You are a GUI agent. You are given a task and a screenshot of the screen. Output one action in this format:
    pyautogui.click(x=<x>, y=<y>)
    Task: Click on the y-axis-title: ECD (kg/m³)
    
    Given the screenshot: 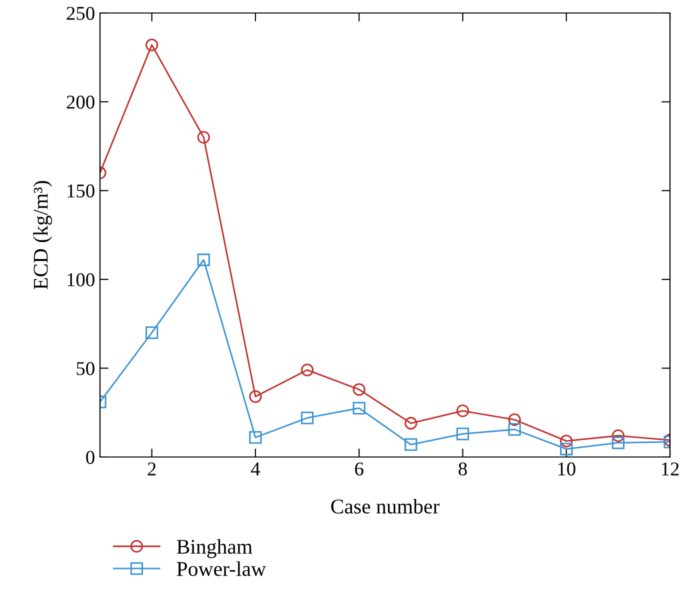 What is the action you would take?
    pyautogui.click(x=42, y=235)
    